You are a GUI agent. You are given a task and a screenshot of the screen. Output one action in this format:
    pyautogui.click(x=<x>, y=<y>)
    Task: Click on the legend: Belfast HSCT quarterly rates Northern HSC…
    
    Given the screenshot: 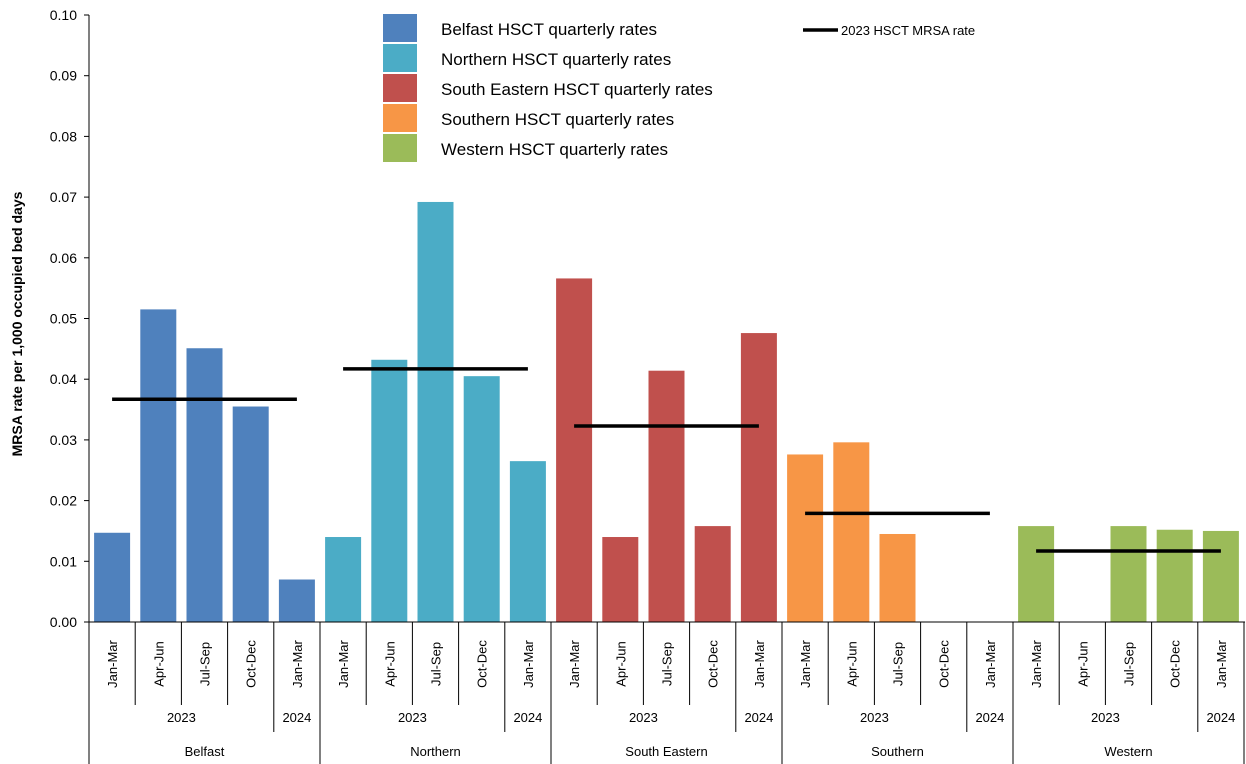 What is the action you would take?
    pyautogui.click(x=679, y=88)
    